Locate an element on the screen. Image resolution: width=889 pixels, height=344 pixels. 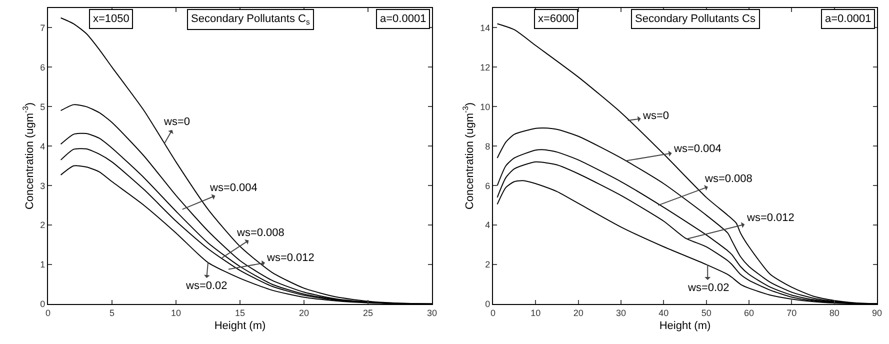
y-tick-label: 7 is located at coordinates (43, 27).